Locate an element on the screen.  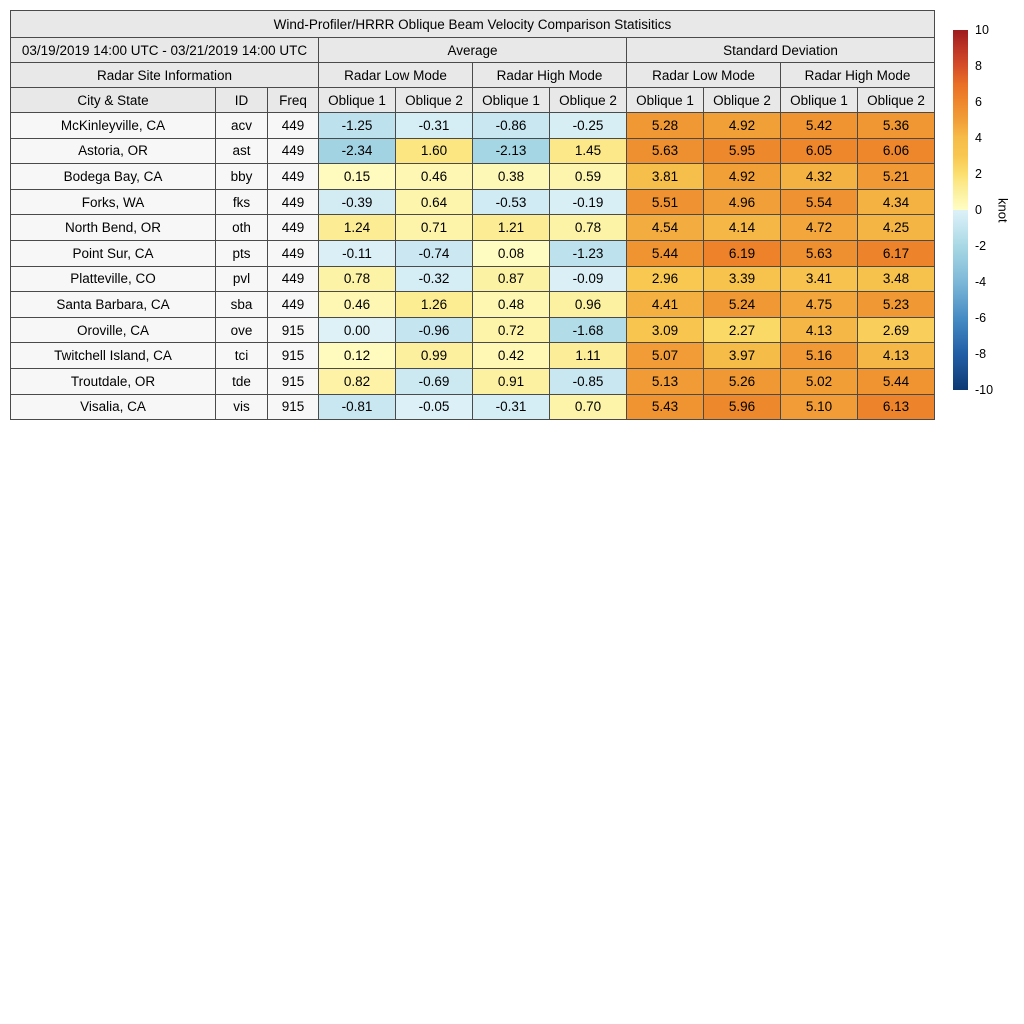
cell-city: Platteville, CO is located at coordinates (113, 279).